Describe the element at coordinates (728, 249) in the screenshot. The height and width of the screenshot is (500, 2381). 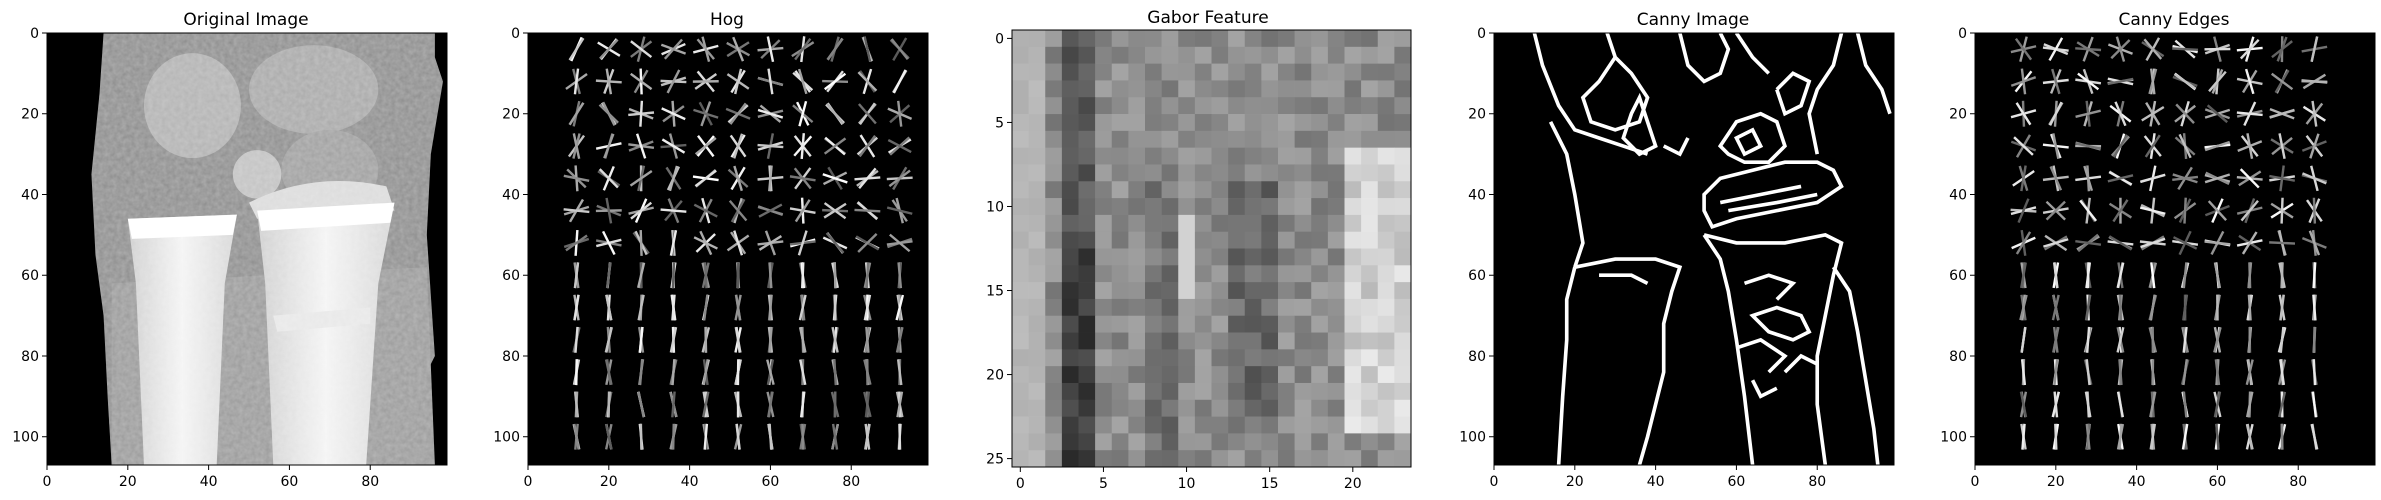
I see `image-hog` at that location.